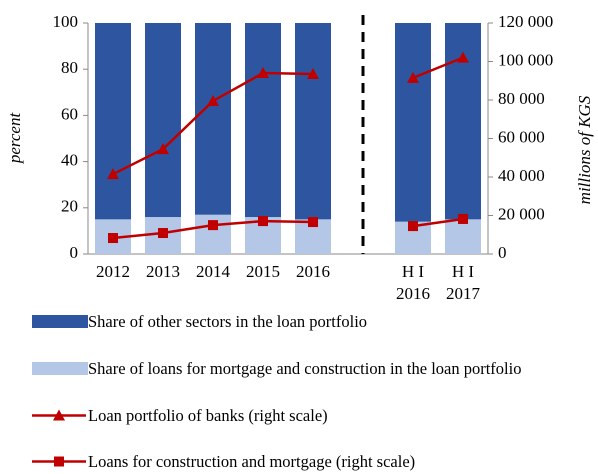 Image resolution: width=598 pixels, height=474 pixels. I want to click on y2-axis-label: millions of KGS, so click(584, 149).